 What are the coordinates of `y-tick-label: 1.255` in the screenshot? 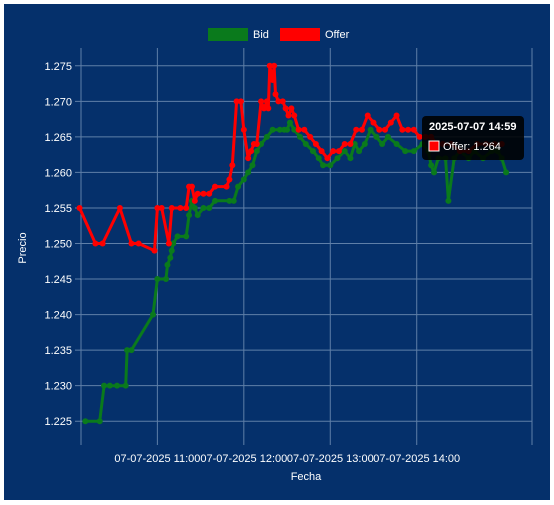 It's located at (58, 209).